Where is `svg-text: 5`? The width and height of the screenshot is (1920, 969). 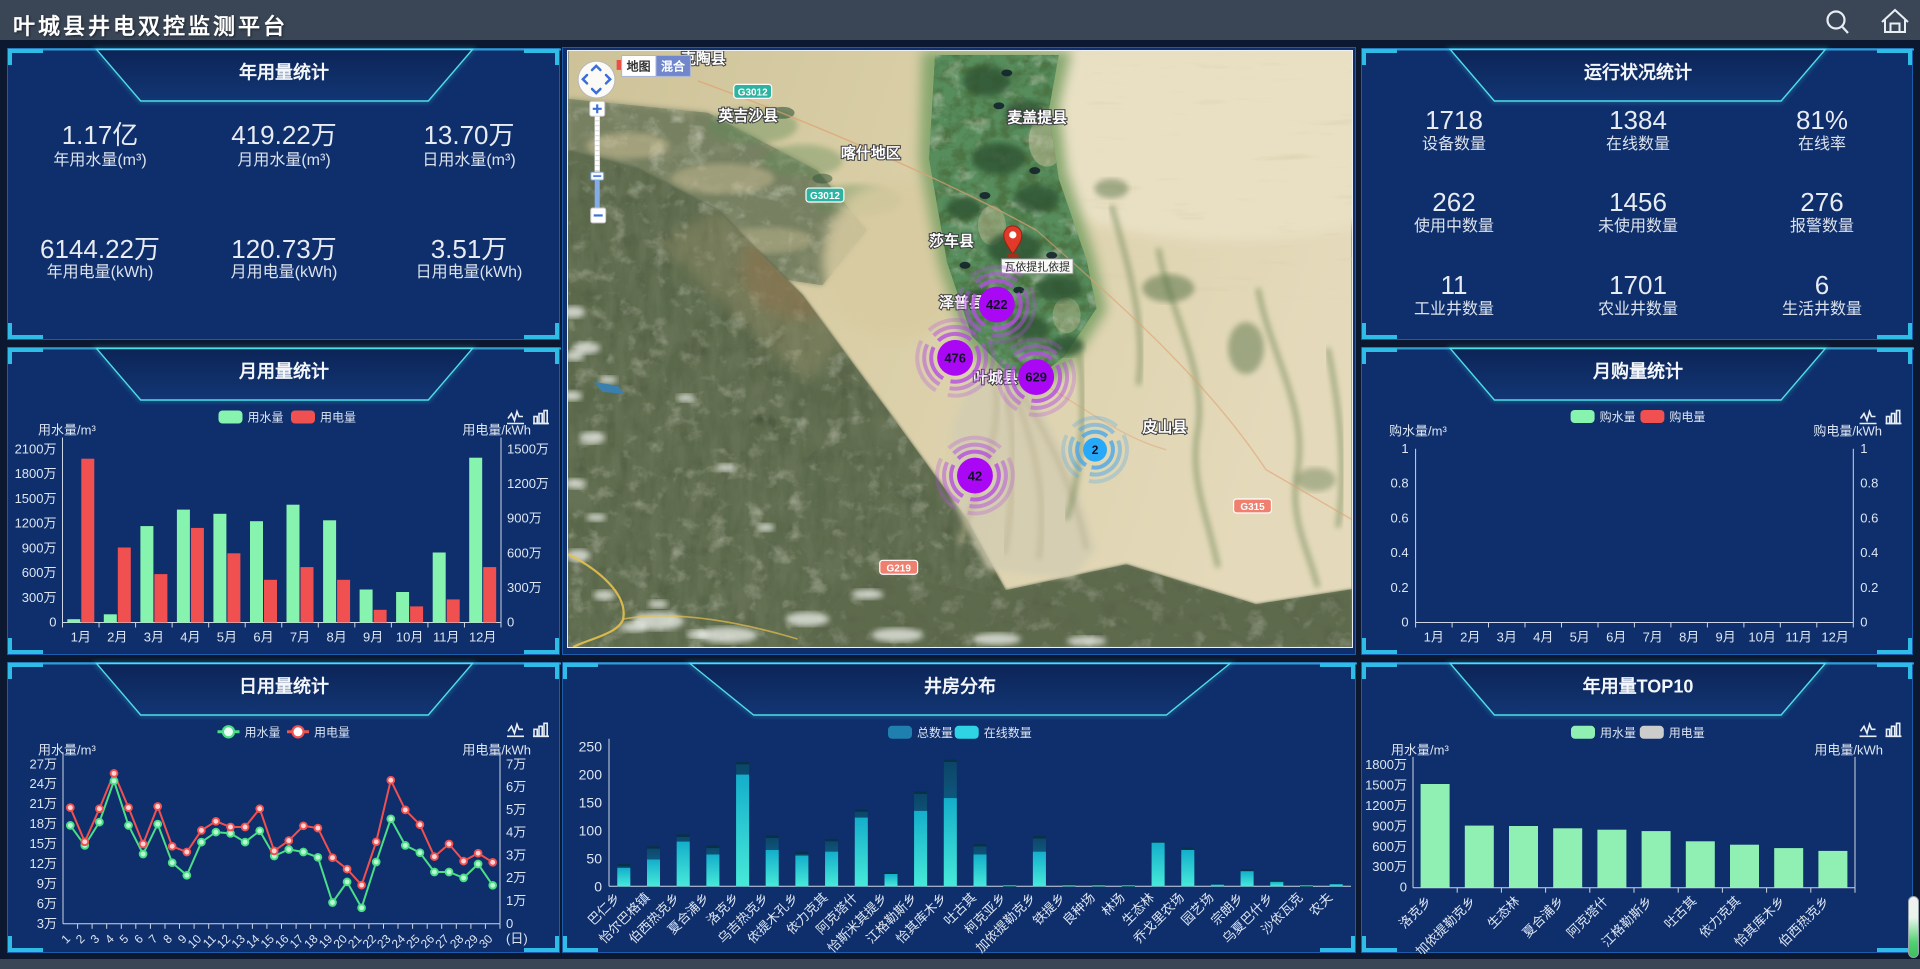
svg-text: 5 is located at coordinates (124, 938).